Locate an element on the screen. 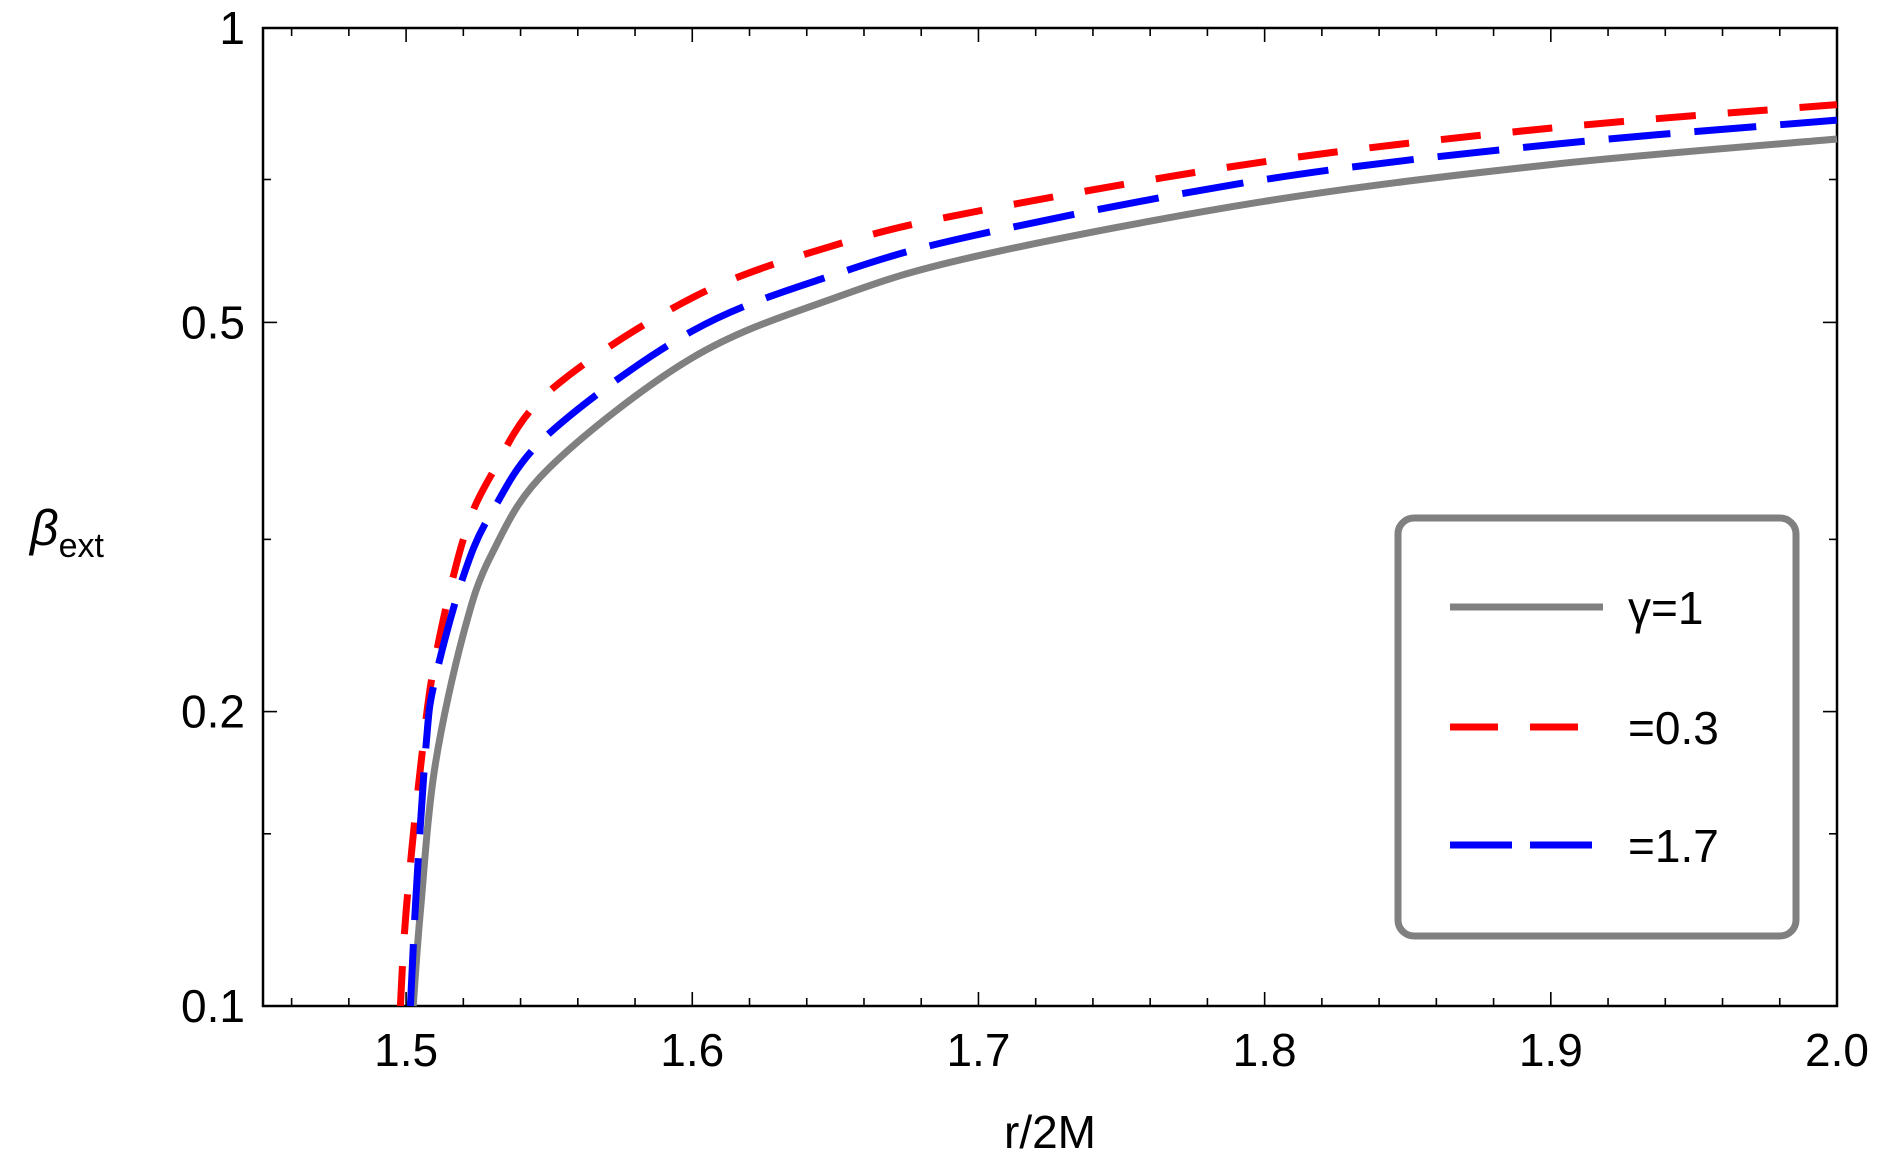 The height and width of the screenshot is (1164, 1886). y-tick-label: 1 is located at coordinates (232, 28).